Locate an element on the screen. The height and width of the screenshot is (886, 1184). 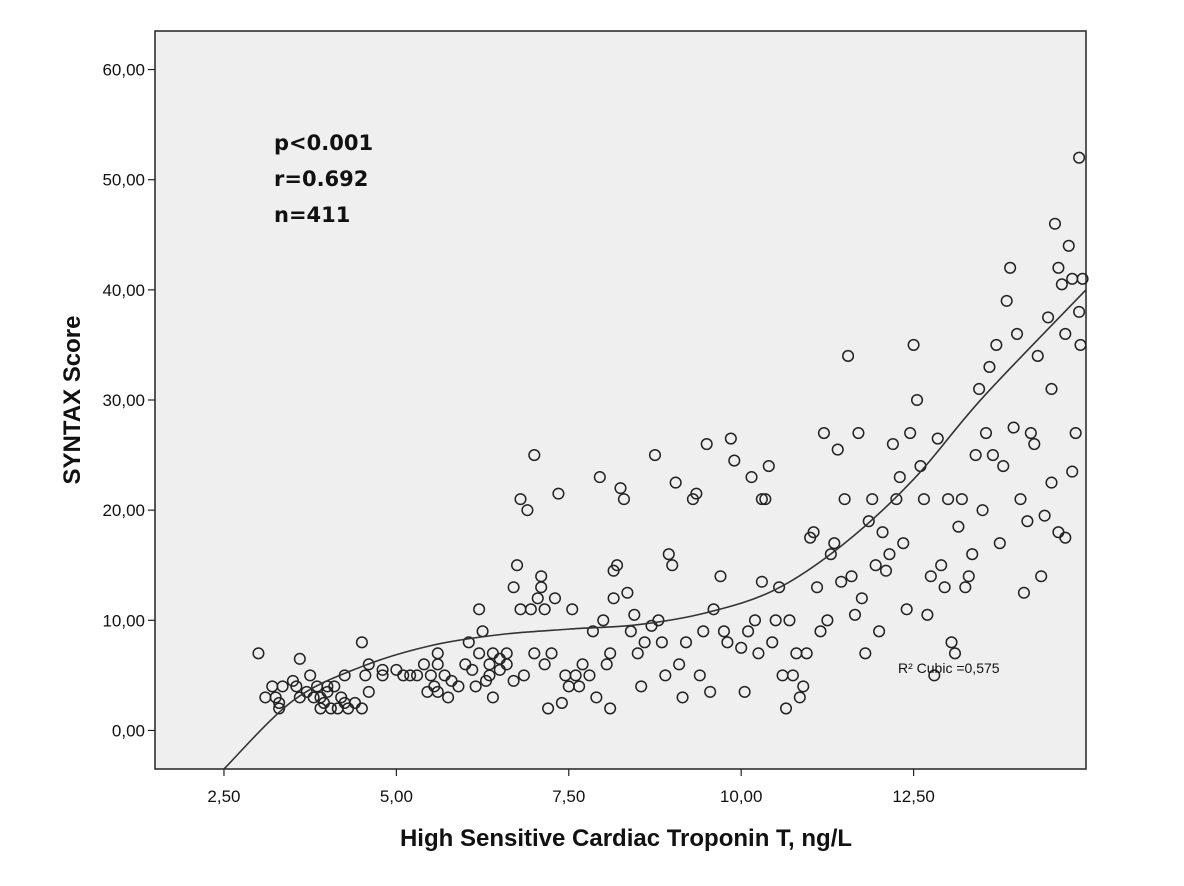
y-tick-label: 40,00 is located at coordinates (123, 290).